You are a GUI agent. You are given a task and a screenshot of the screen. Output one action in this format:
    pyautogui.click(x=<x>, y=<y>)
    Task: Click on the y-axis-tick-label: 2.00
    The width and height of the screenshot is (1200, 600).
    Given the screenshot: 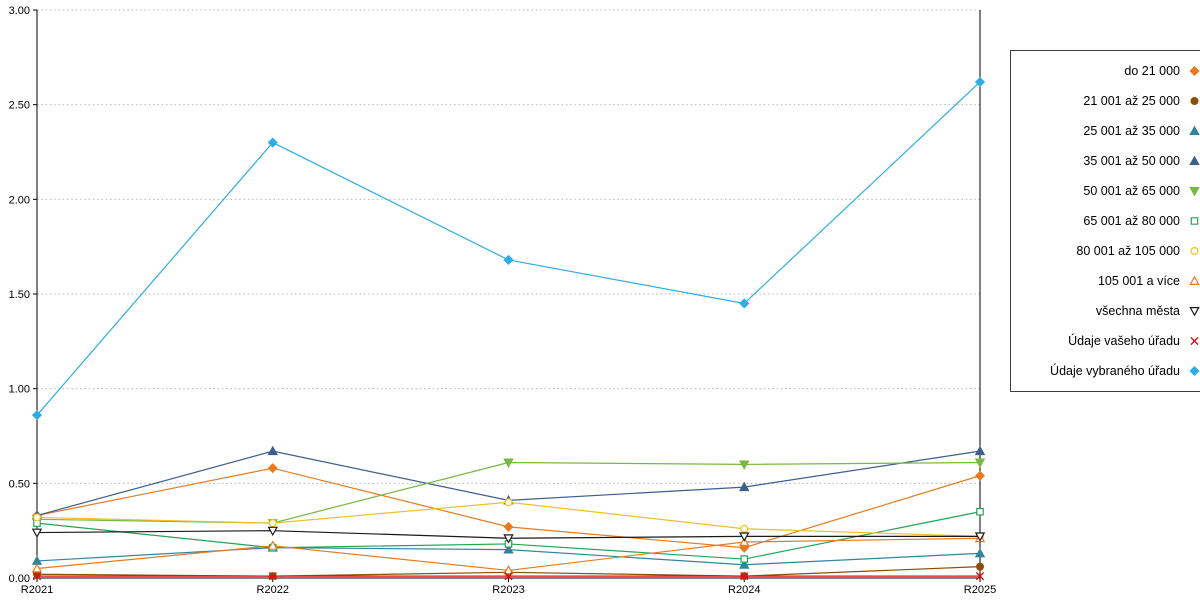 What is the action you would take?
    pyautogui.click(x=19, y=200)
    